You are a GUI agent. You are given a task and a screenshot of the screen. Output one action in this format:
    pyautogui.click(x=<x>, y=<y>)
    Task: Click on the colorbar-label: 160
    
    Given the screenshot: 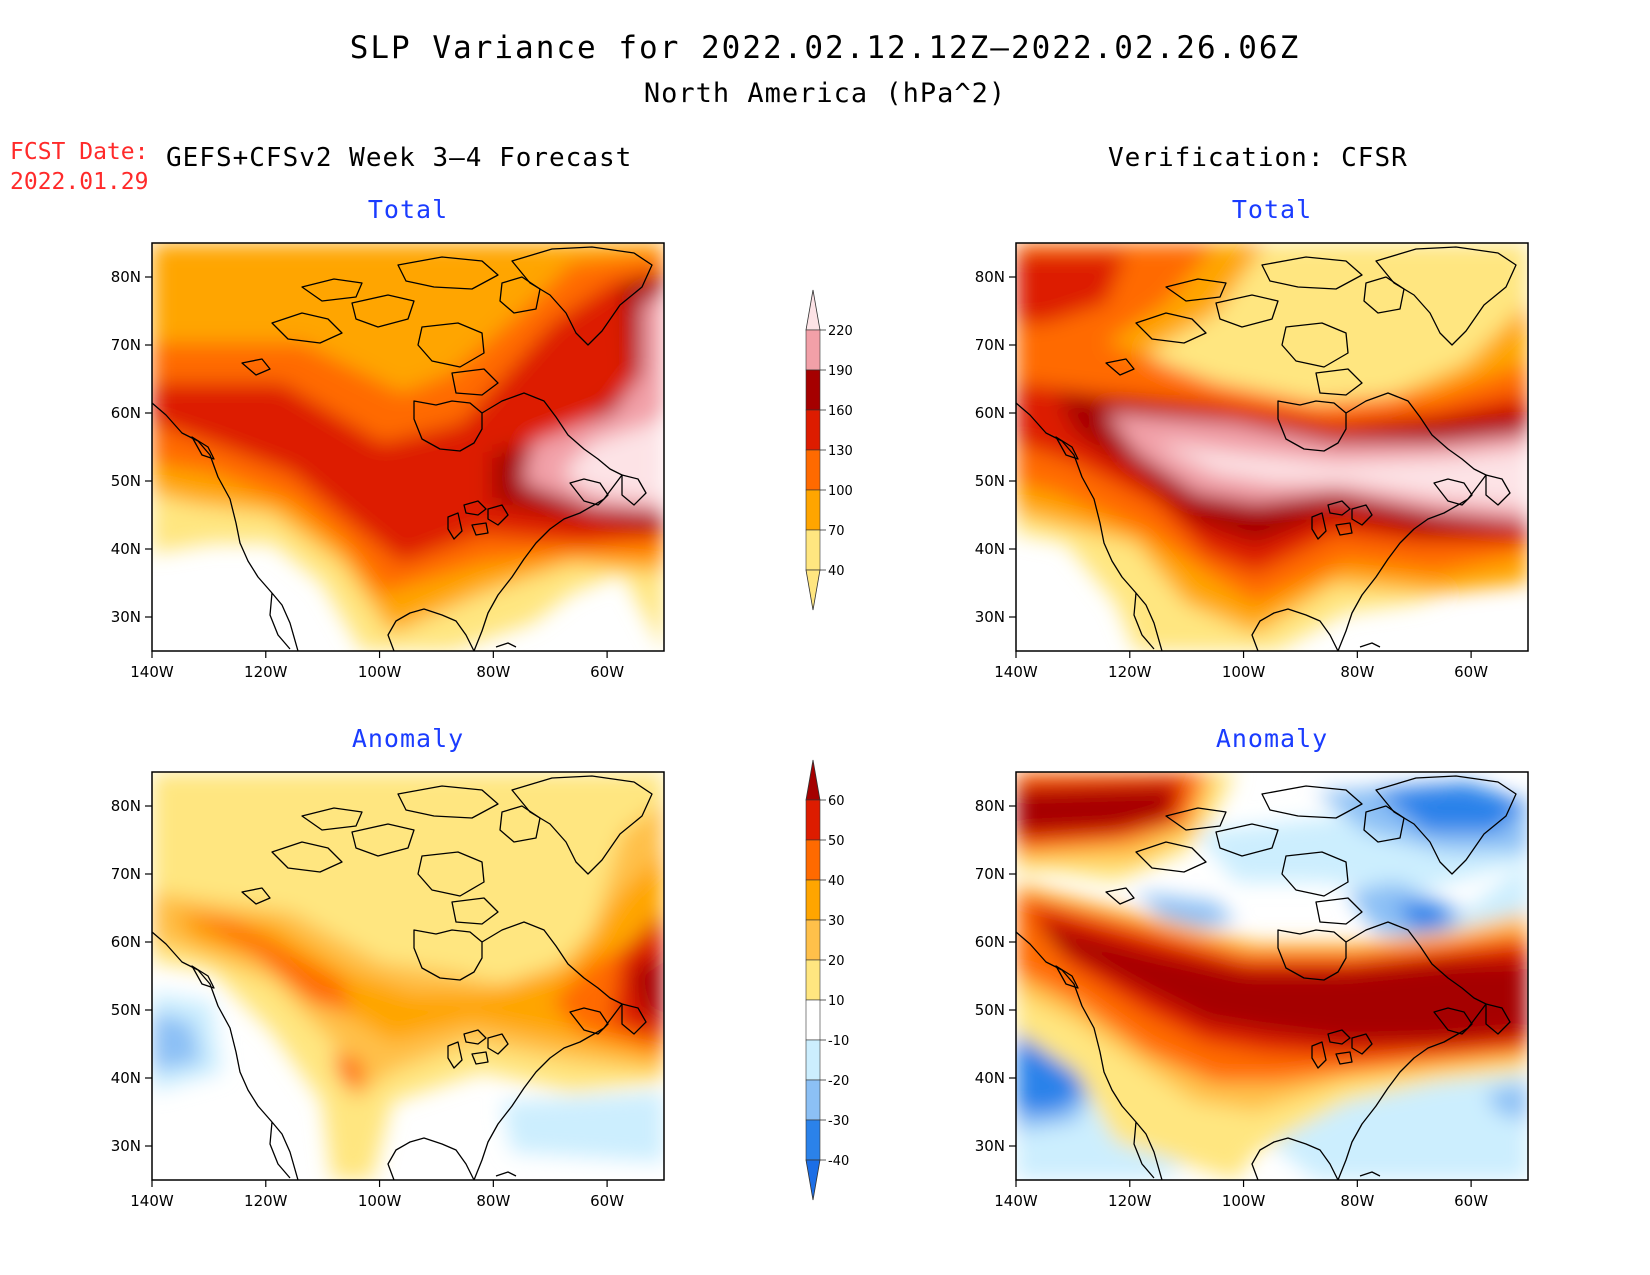 What is the action you would take?
    pyautogui.click(x=840, y=411)
    